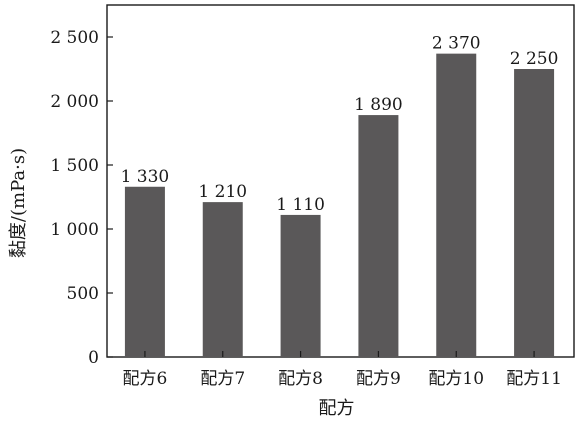 The width and height of the screenshot is (587, 431). Describe the element at coordinates (534, 59) in the screenshot. I see `bar-value-label: 2 250` at that location.